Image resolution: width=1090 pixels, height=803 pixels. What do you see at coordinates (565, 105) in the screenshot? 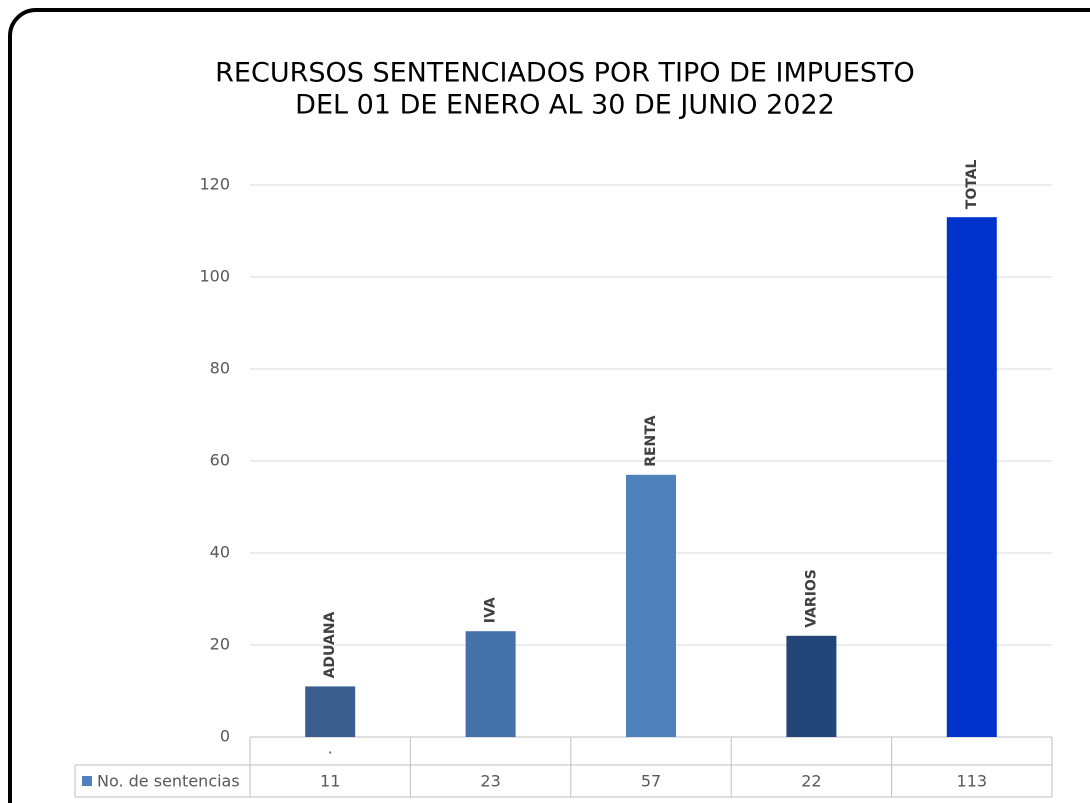
I see `chart-title: DEL 01 DE ENERO AL 30 DE JUNIO 2022` at bounding box center [565, 105].